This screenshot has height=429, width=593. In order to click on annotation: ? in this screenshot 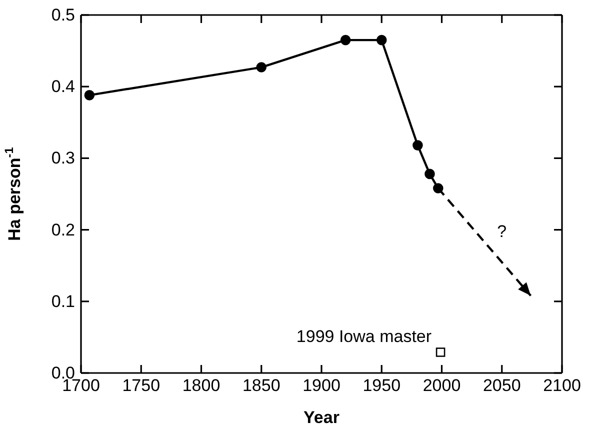, I will do `click(502, 231)`.